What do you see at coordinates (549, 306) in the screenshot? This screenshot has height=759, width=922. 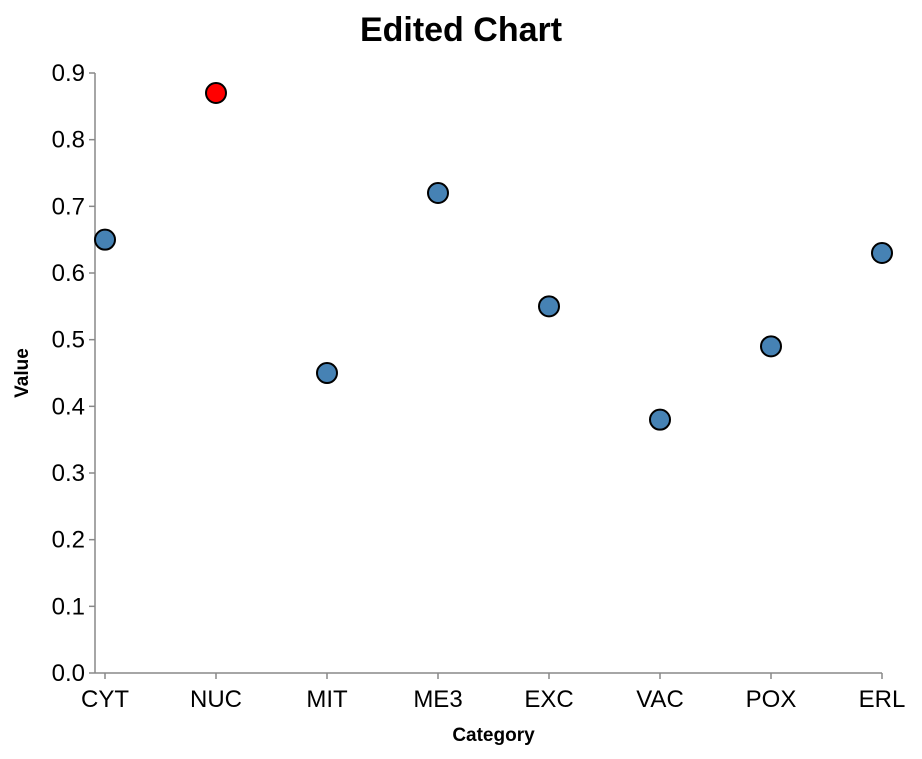 I see `data-point-exc` at bounding box center [549, 306].